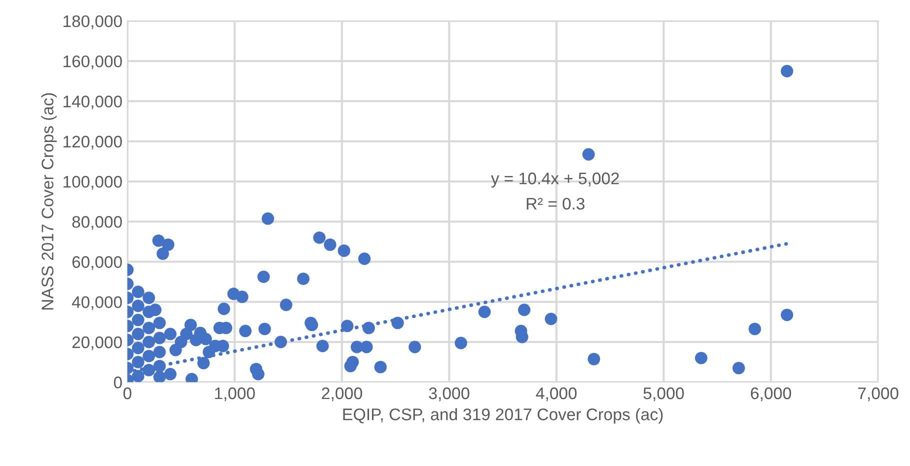  I want to click on y-tick-label: 100,000, so click(93, 183).